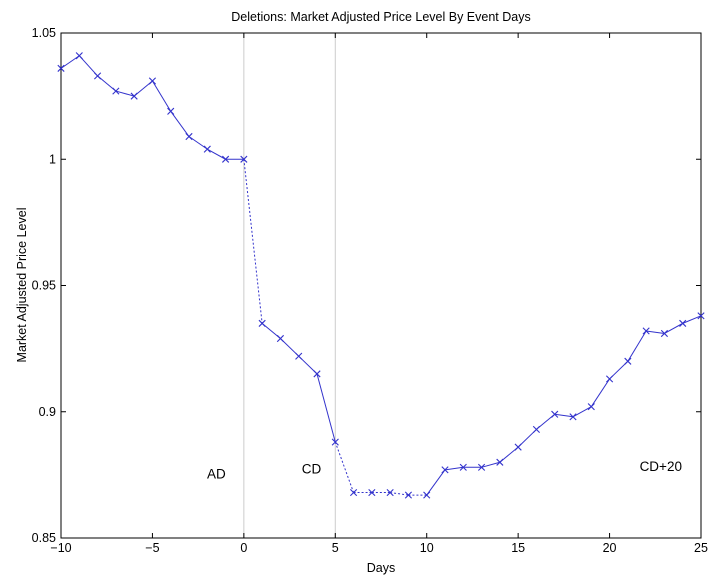 The height and width of the screenshot is (582, 709). What do you see at coordinates (22, 285) in the screenshot?
I see `y-axis-label: Market Adjusted Price Level` at bounding box center [22, 285].